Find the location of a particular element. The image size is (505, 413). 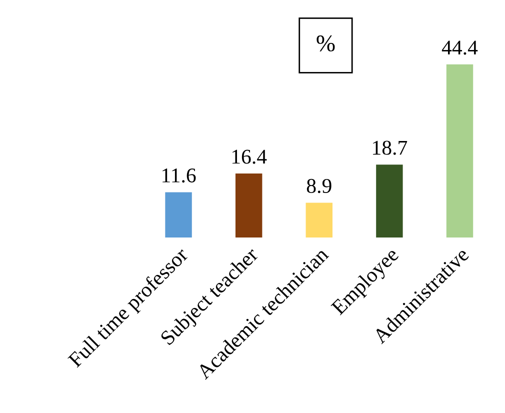

data-label: 16.4 is located at coordinates (249, 157).